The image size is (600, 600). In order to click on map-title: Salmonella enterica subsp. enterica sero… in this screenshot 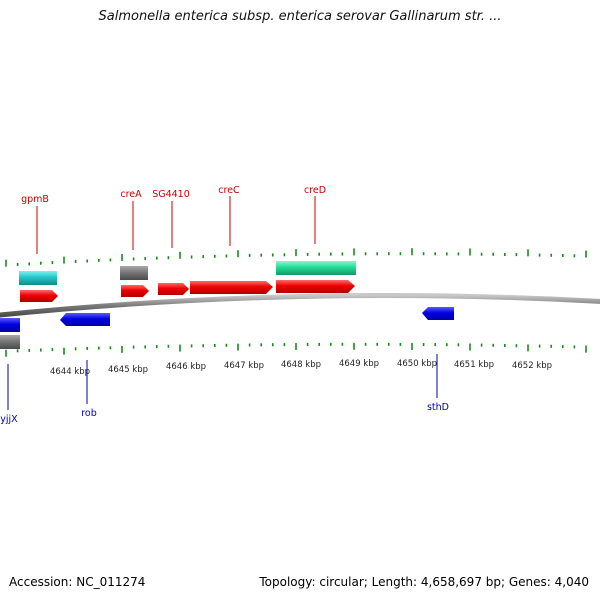, I will do `click(300, 16)`.